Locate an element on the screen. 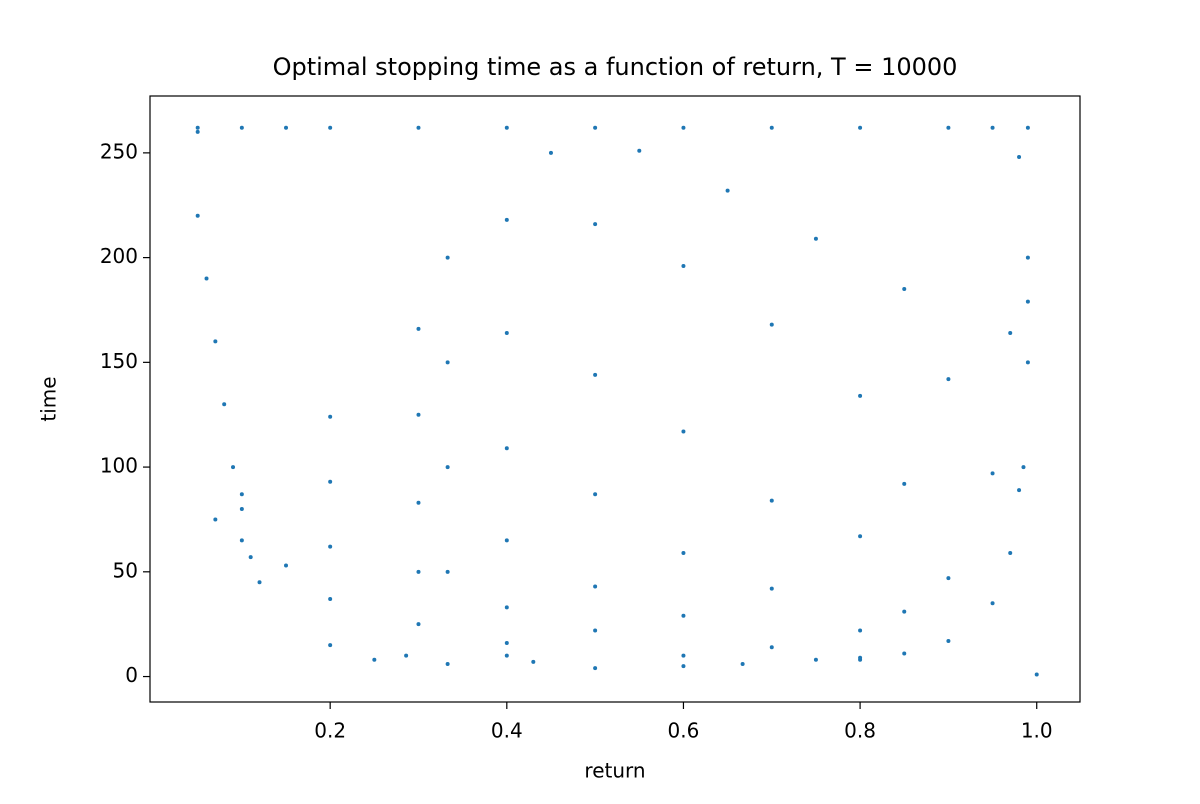 The height and width of the screenshot is (804, 1200). x-tick-label: 0.6 is located at coordinates (684, 731).